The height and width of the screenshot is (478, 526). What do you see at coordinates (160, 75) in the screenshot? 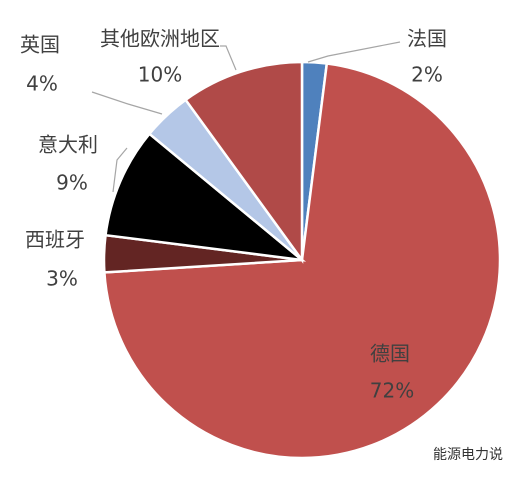
I see `value-label: 10%` at bounding box center [160, 75].